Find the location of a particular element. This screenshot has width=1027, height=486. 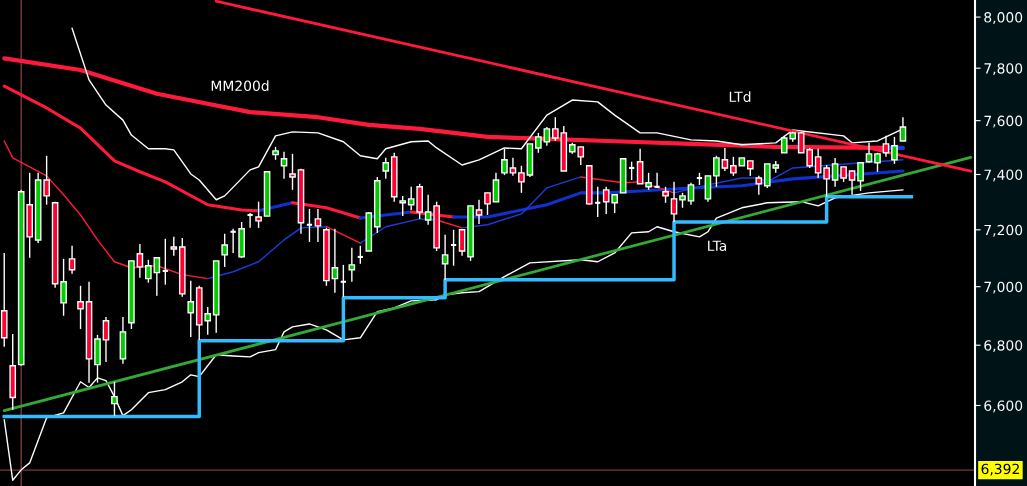

y-tick-label: 7,600 is located at coordinates (1003, 121).